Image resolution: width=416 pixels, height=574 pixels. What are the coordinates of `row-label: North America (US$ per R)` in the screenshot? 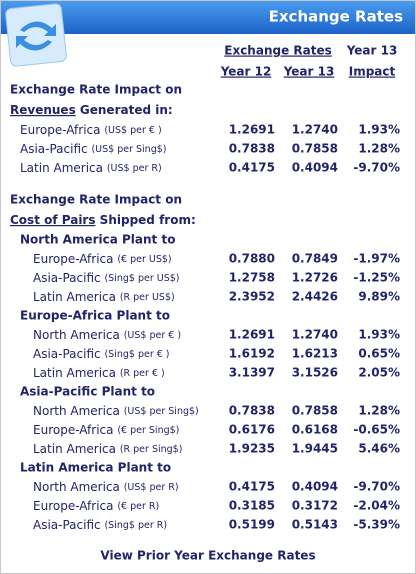 It's located at (106, 487).